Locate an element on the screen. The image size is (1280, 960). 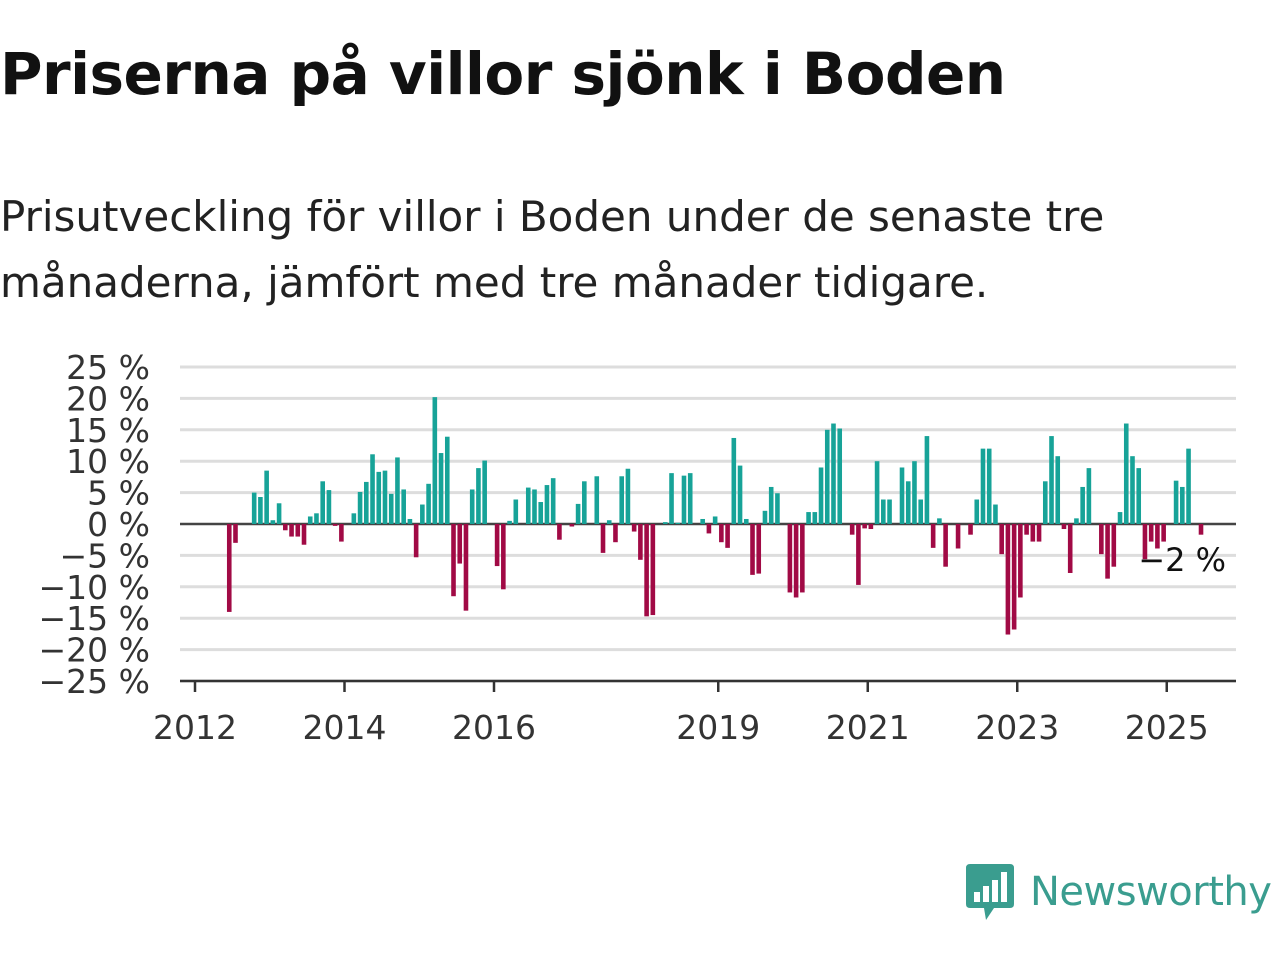
x-tick-label: 2021 is located at coordinates (868, 727).